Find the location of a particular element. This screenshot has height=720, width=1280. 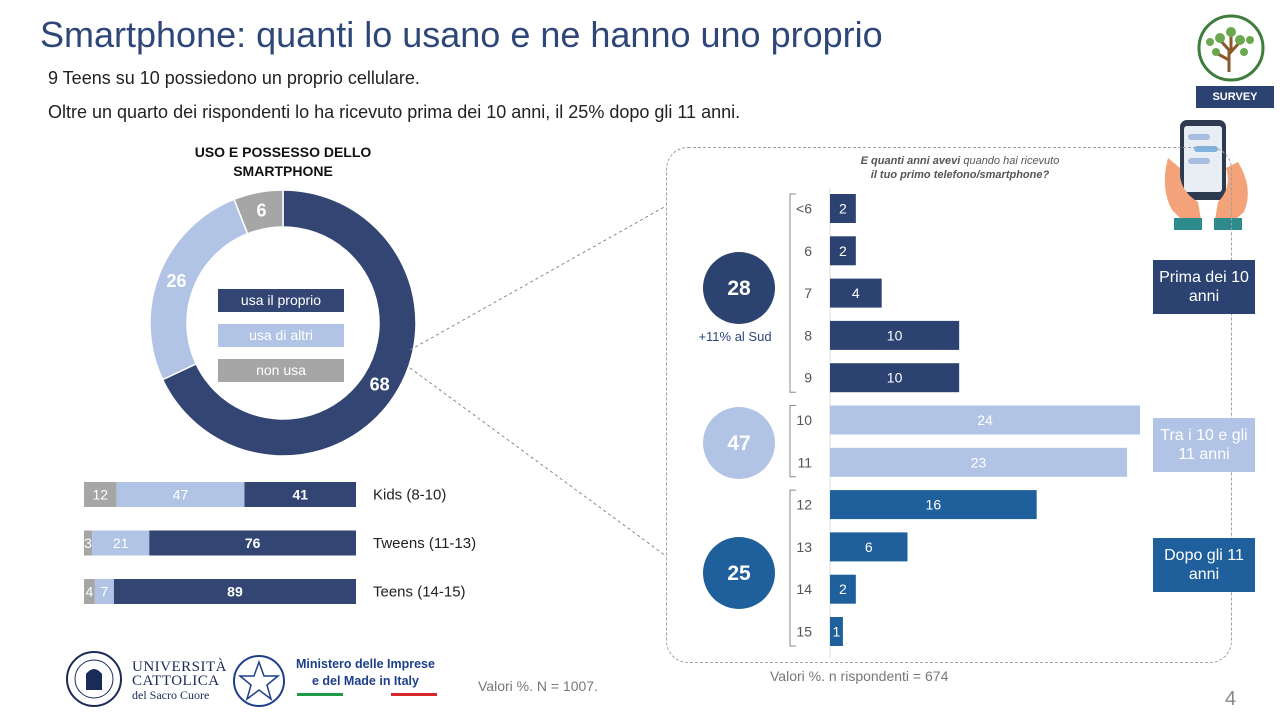

note-right: Valori %. n rispondenti = 674 is located at coordinates (859, 676).